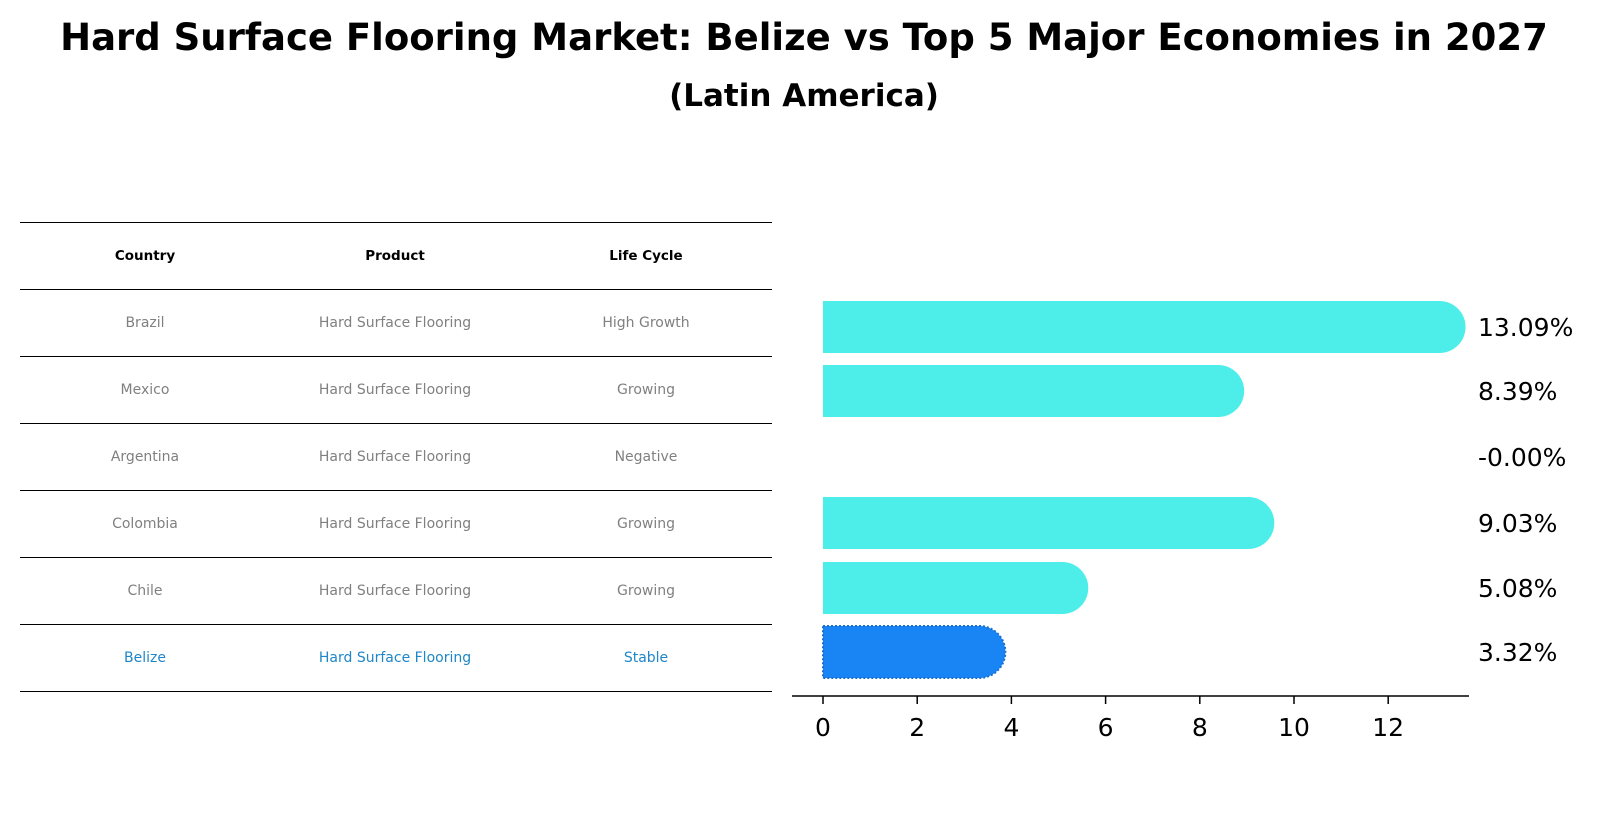 Image resolution: width=1608 pixels, height=823 pixels. I want to click on cell-life-cycle: Negative, so click(646, 457).